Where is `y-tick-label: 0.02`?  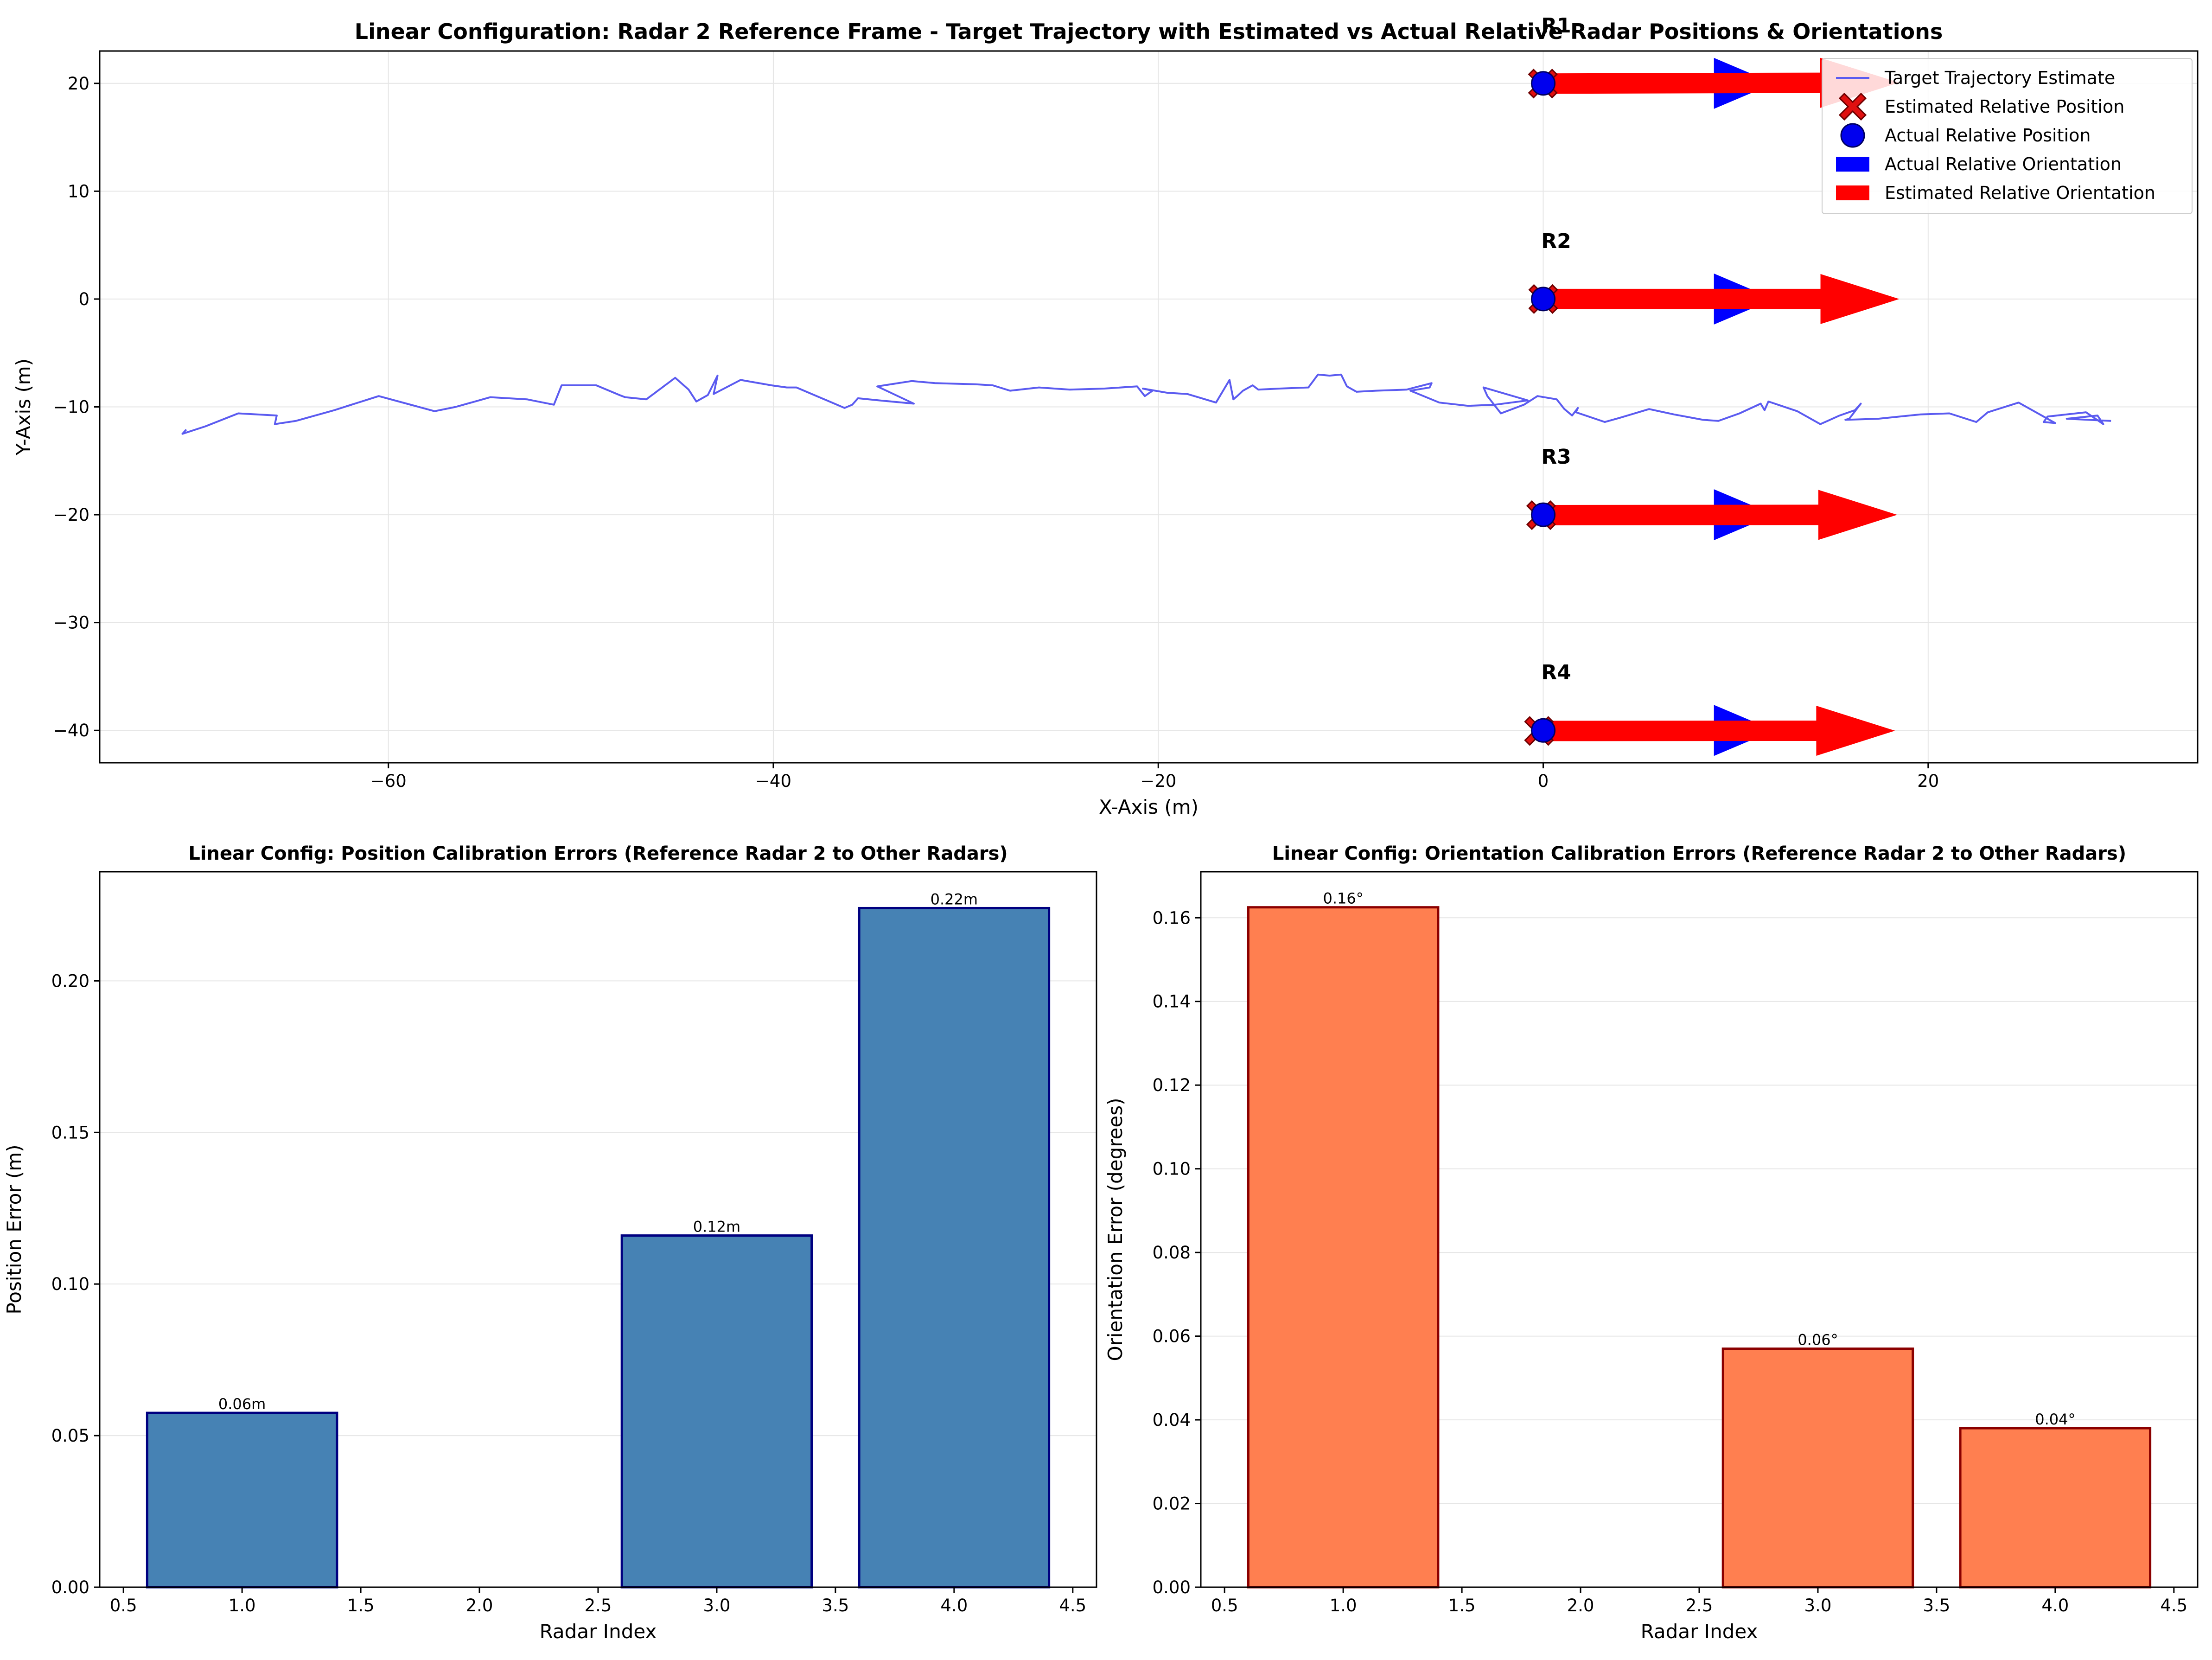 y-tick-label: 0.02 is located at coordinates (1172, 1504).